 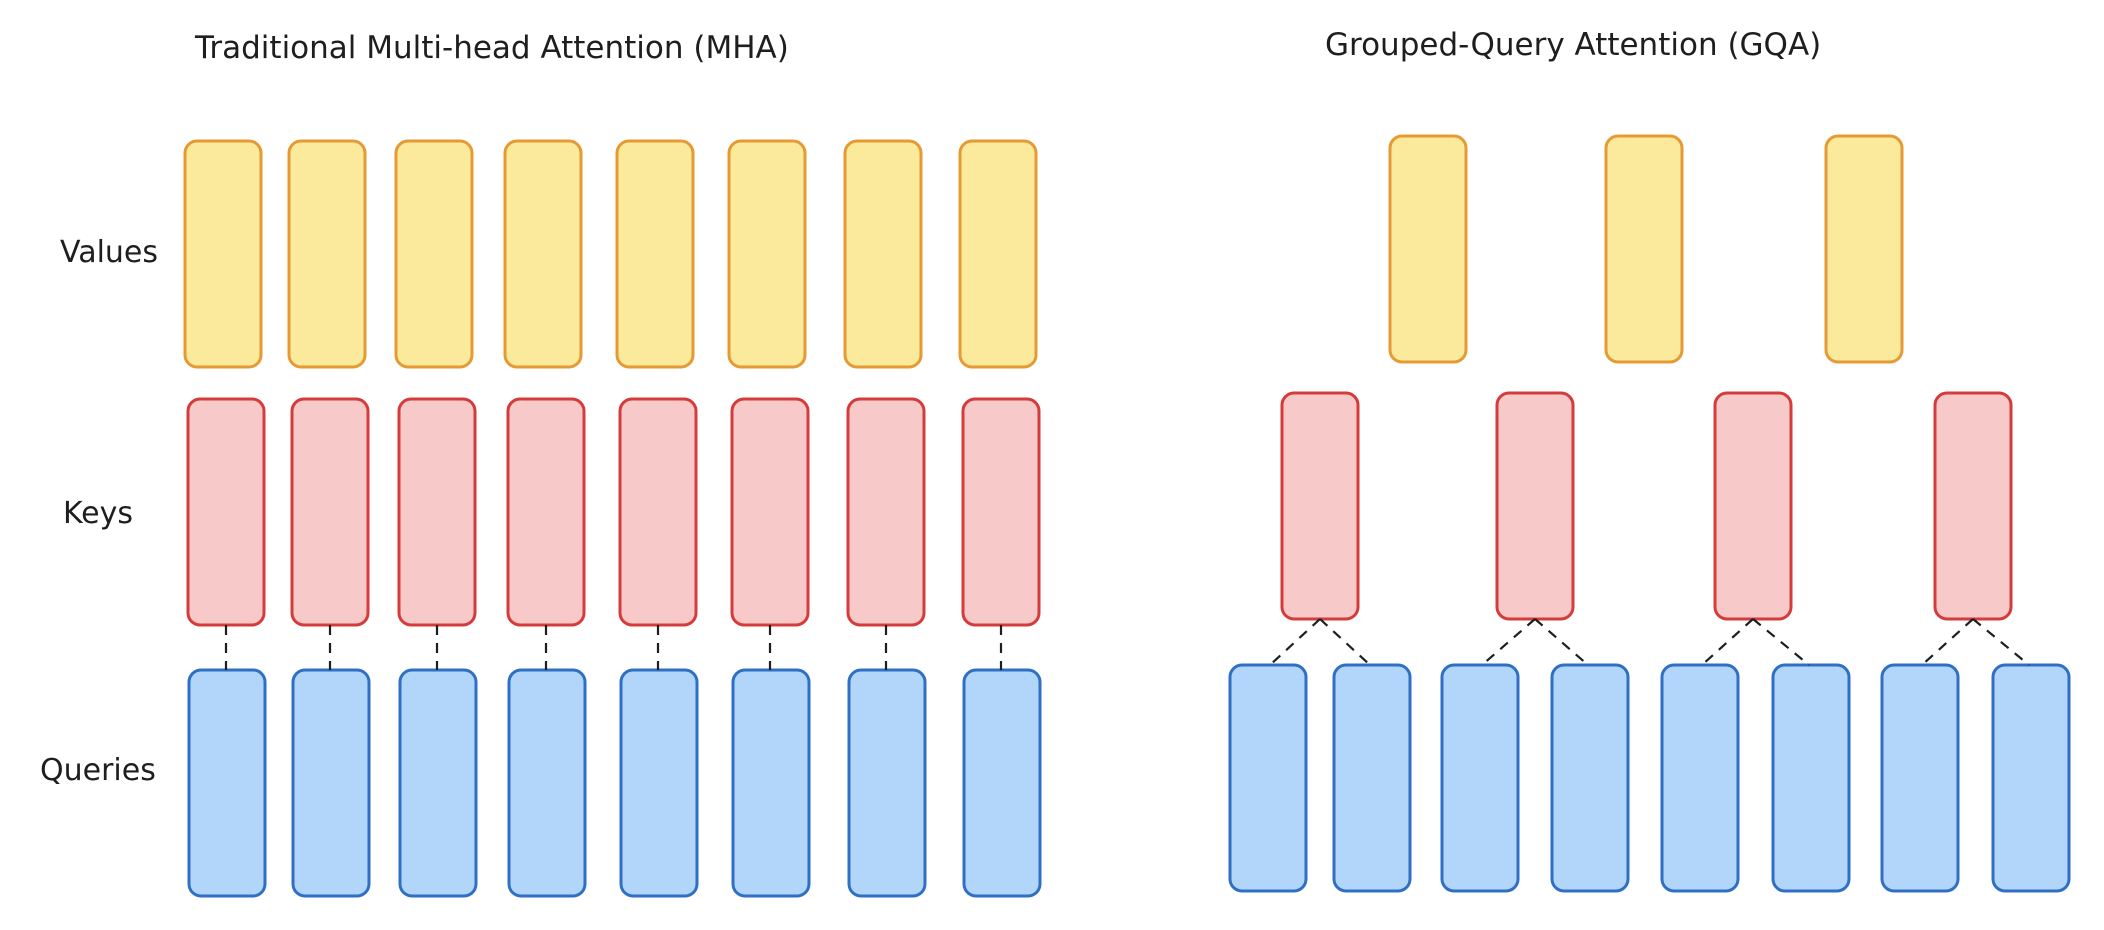 I want to click on row-label-queries: Queries, so click(x=98, y=770).